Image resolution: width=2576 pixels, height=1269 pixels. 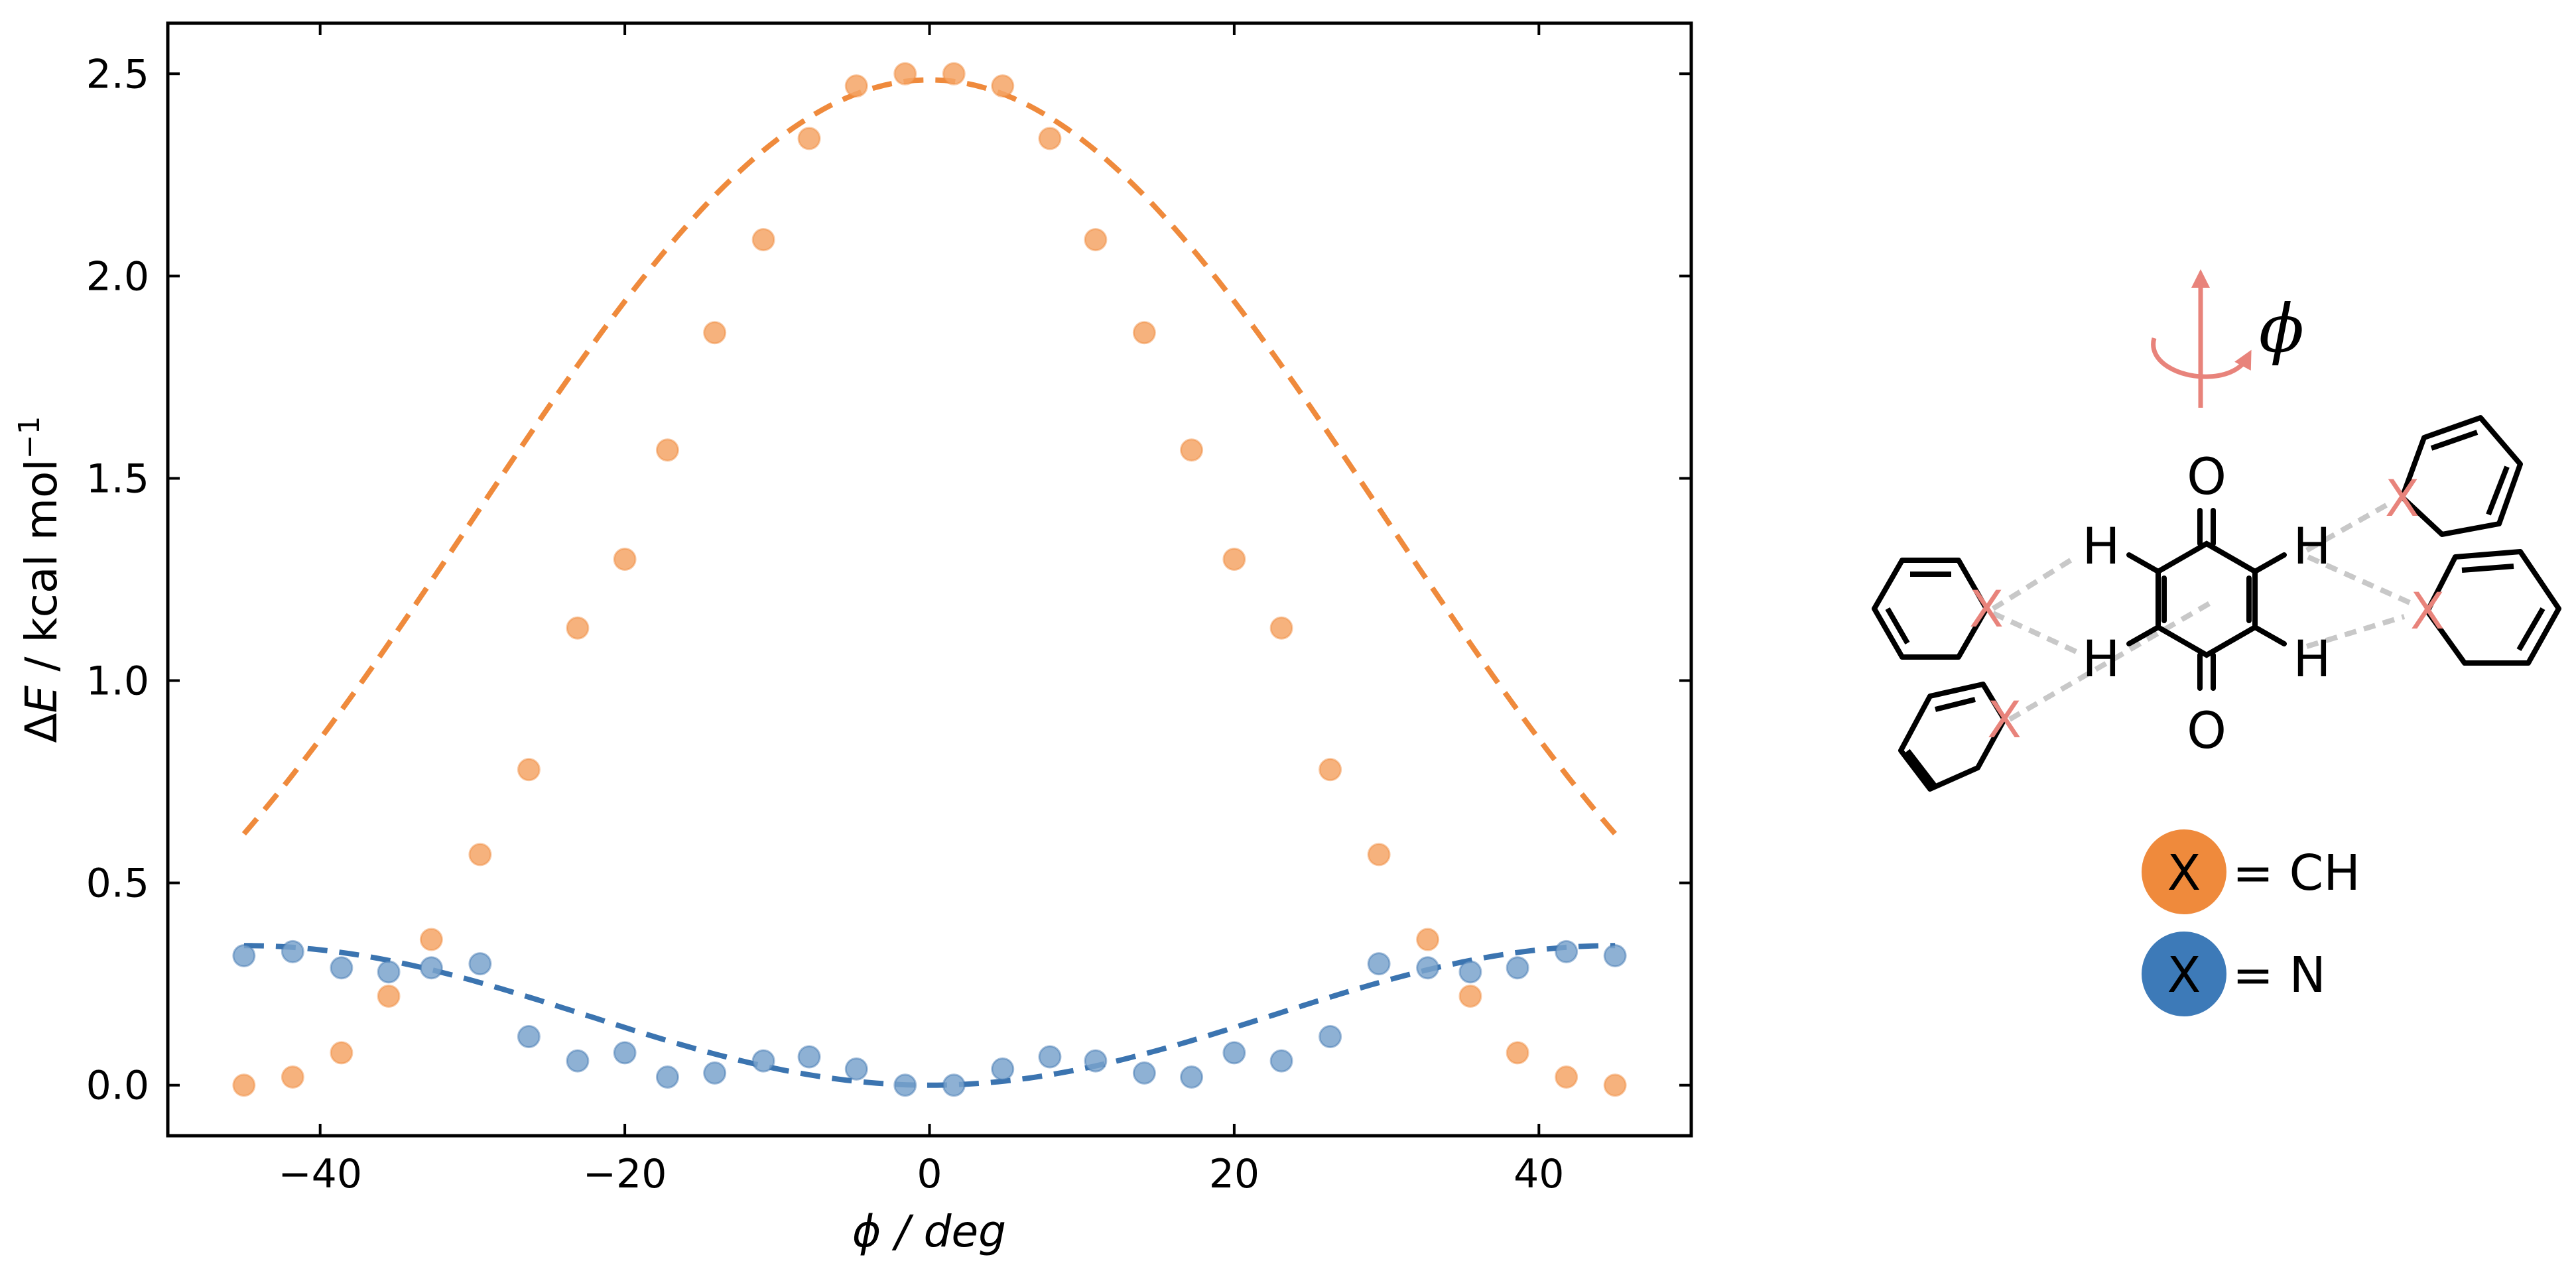 What do you see at coordinates (2402, 498) in the screenshot?
I see `x-atom-upper-right: X` at bounding box center [2402, 498].